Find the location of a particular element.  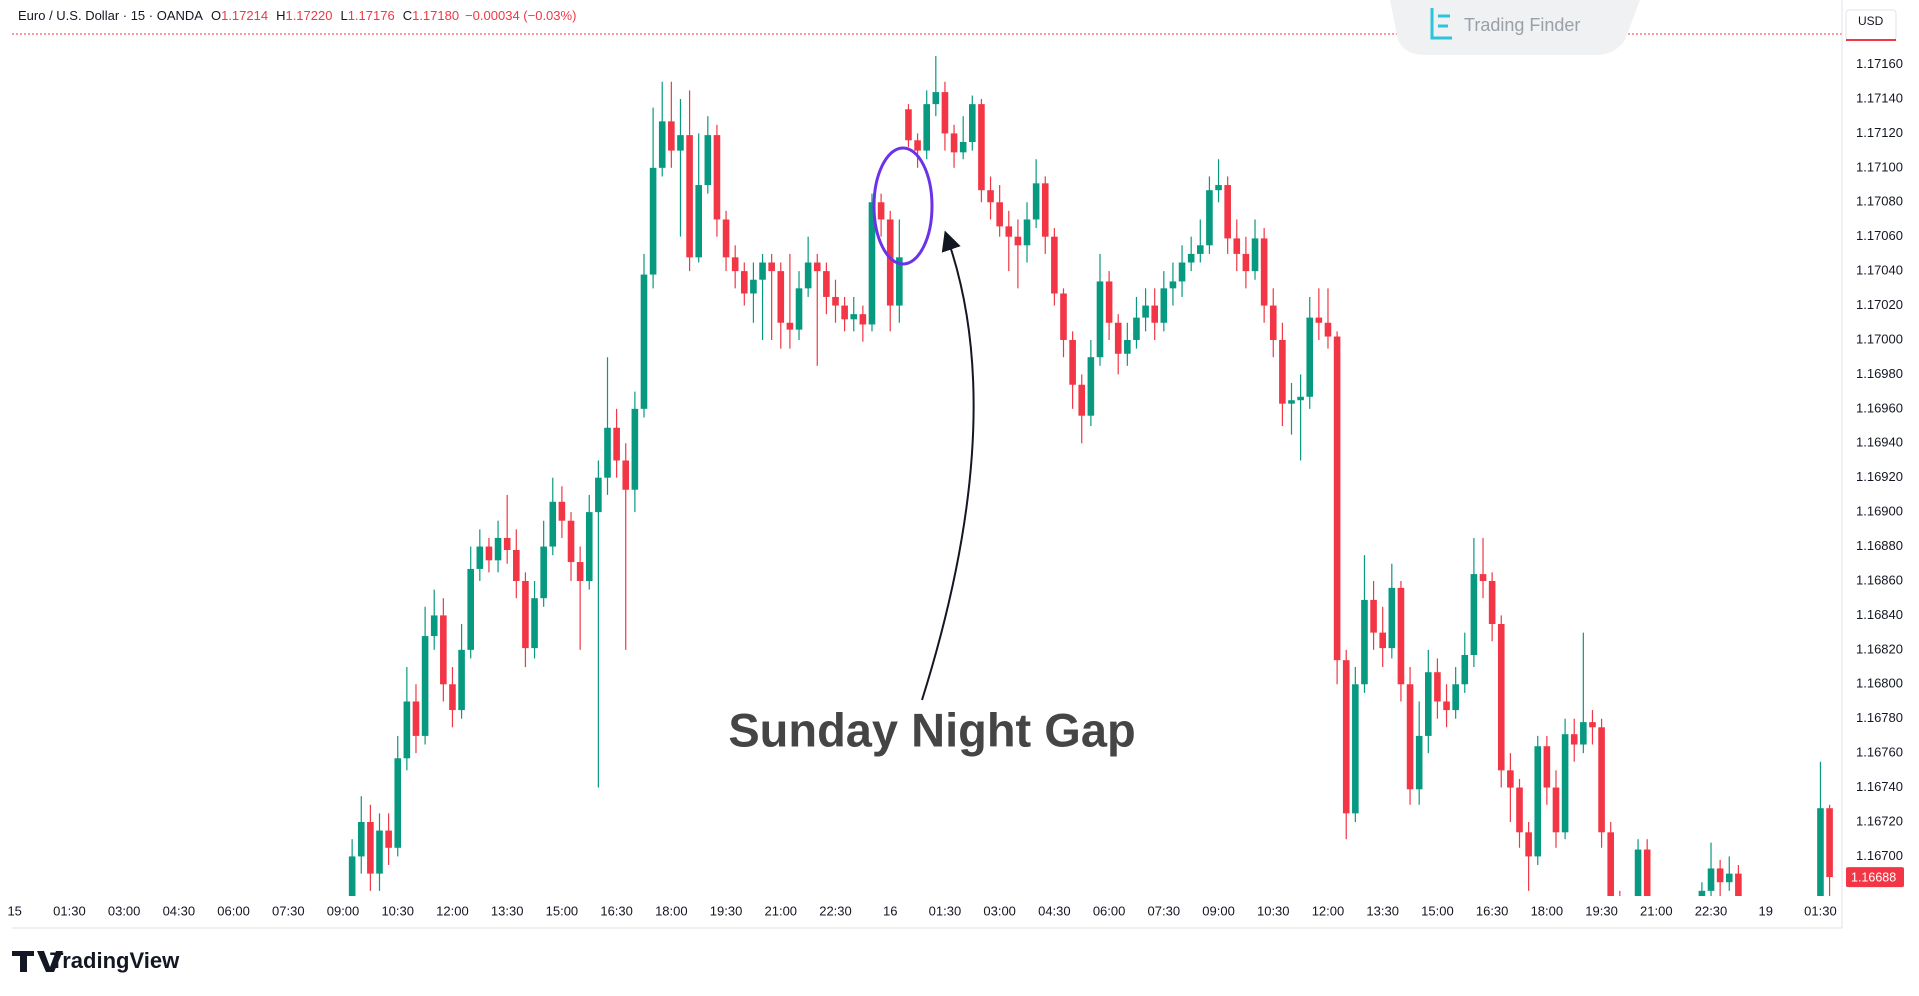

ohlc-key: C is located at coordinates (407, 15).